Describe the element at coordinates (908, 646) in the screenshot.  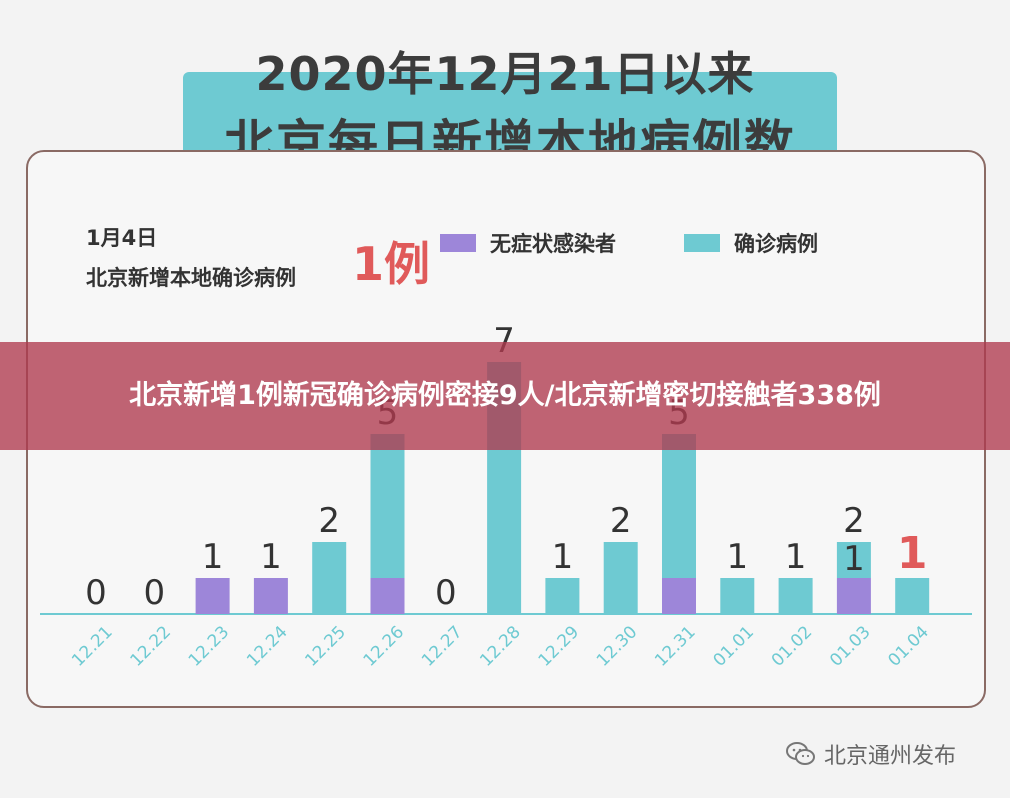
I see `x-tick-label: 01.04` at that location.